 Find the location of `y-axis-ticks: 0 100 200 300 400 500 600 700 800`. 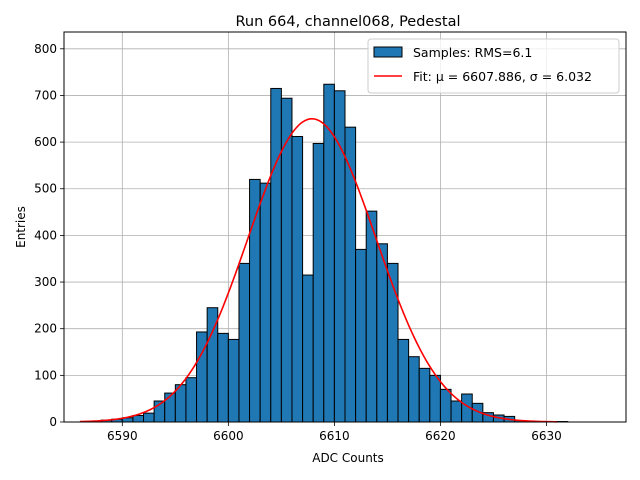

y-axis-ticks: 0 100 200 300 400 500 600 700 800 is located at coordinates (49, 235).